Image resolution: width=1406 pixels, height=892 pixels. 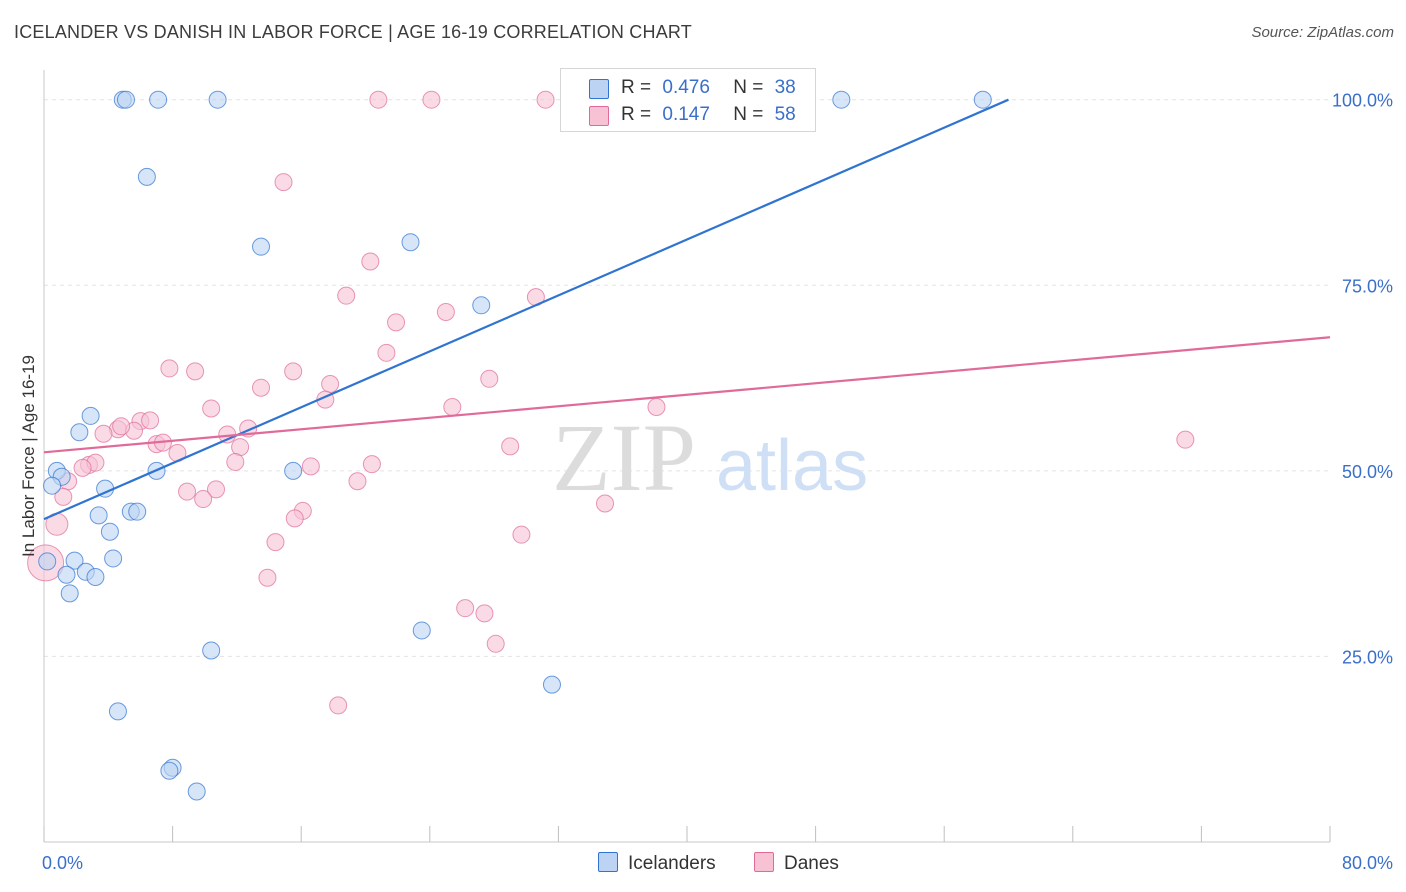 I want to click on legend-n-value: 38, so click(x=785, y=87).